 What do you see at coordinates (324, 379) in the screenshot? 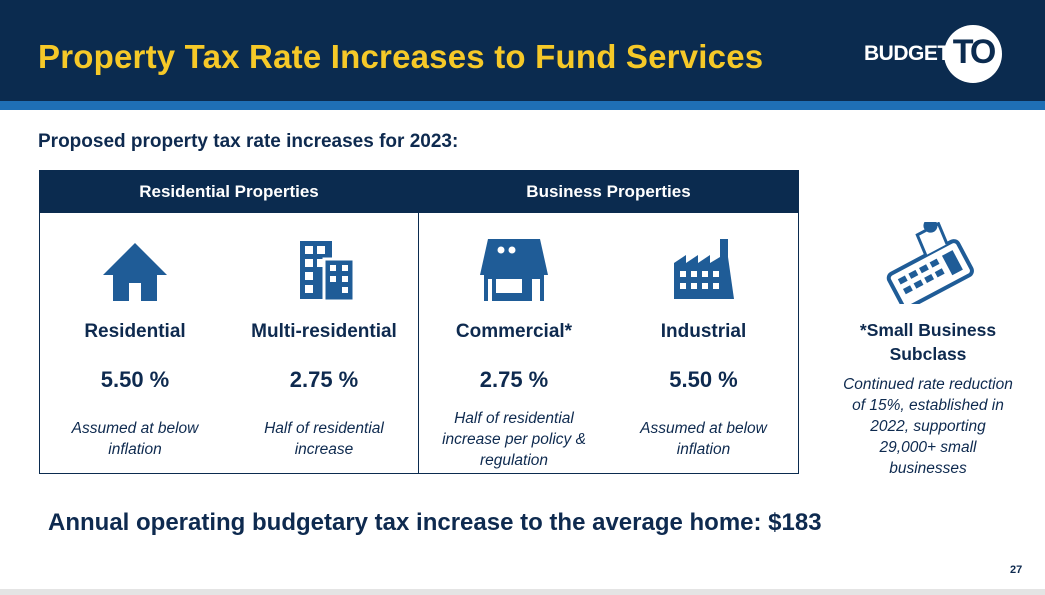
I see `rate-multi-residential: 2.75 %` at bounding box center [324, 379].